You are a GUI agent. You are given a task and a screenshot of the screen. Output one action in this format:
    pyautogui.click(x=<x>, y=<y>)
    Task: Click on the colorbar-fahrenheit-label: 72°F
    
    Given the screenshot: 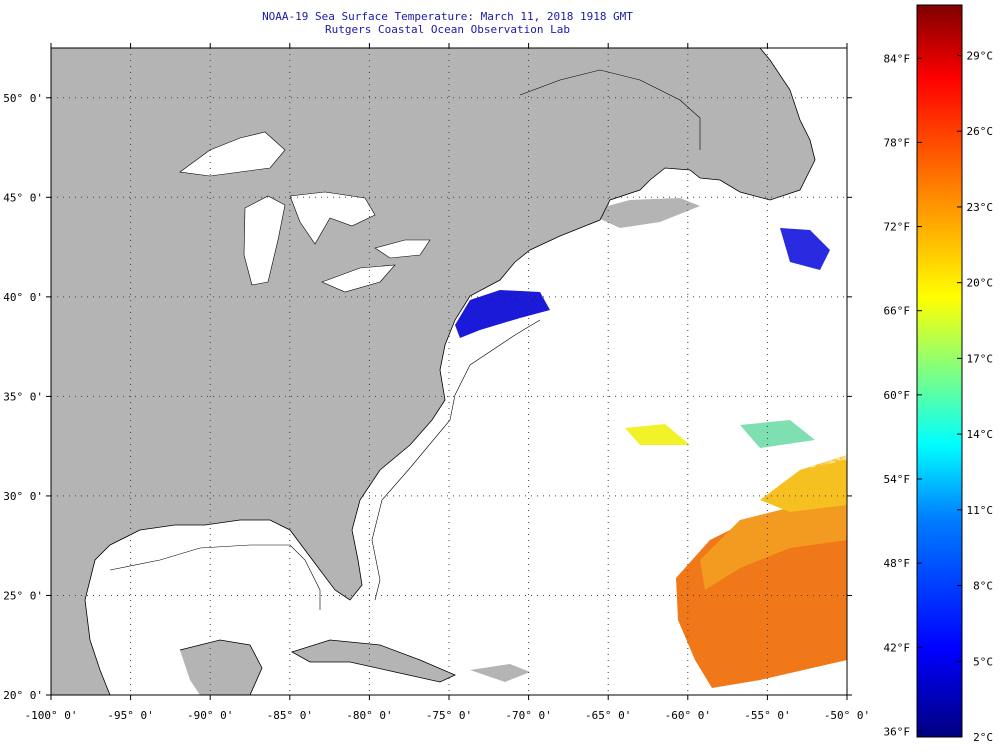 What is the action you would take?
    pyautogui.click(x=897, y=227)
    